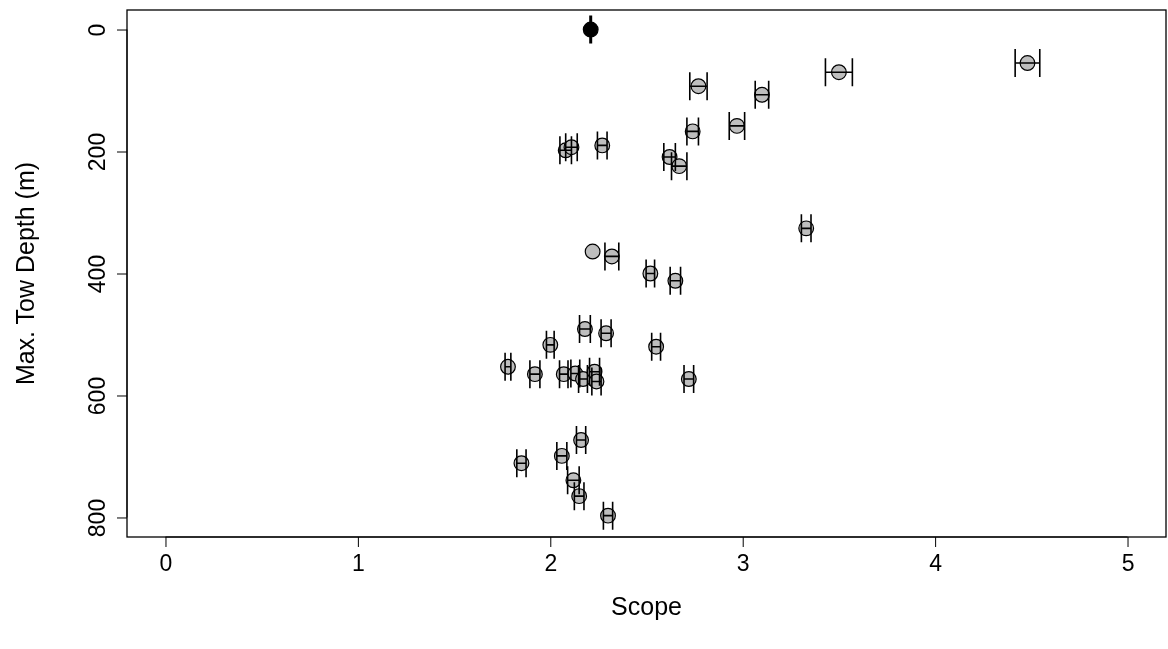 Image resolution: width=1168 pixels, height=649 pixels. I want to click on y-tick-label: 600, so click(97, 396).